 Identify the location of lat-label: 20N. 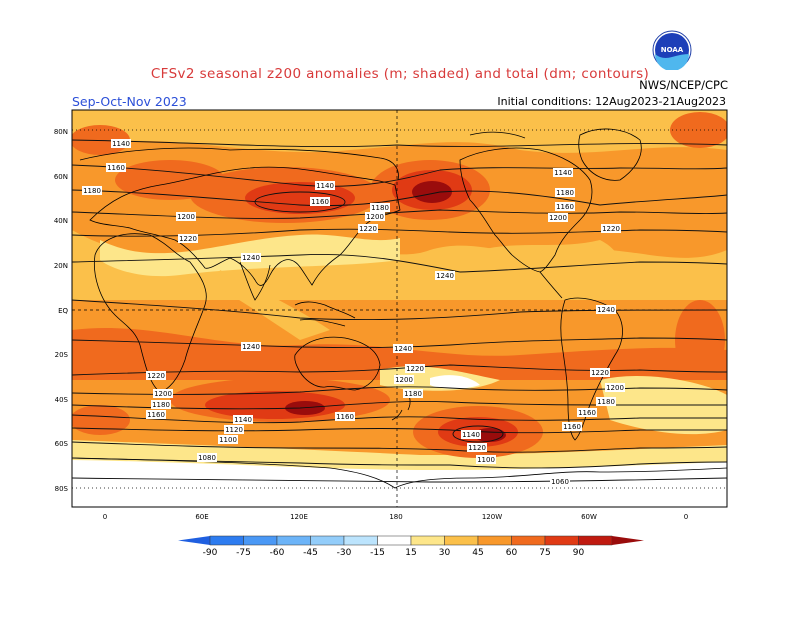
(61, 266).